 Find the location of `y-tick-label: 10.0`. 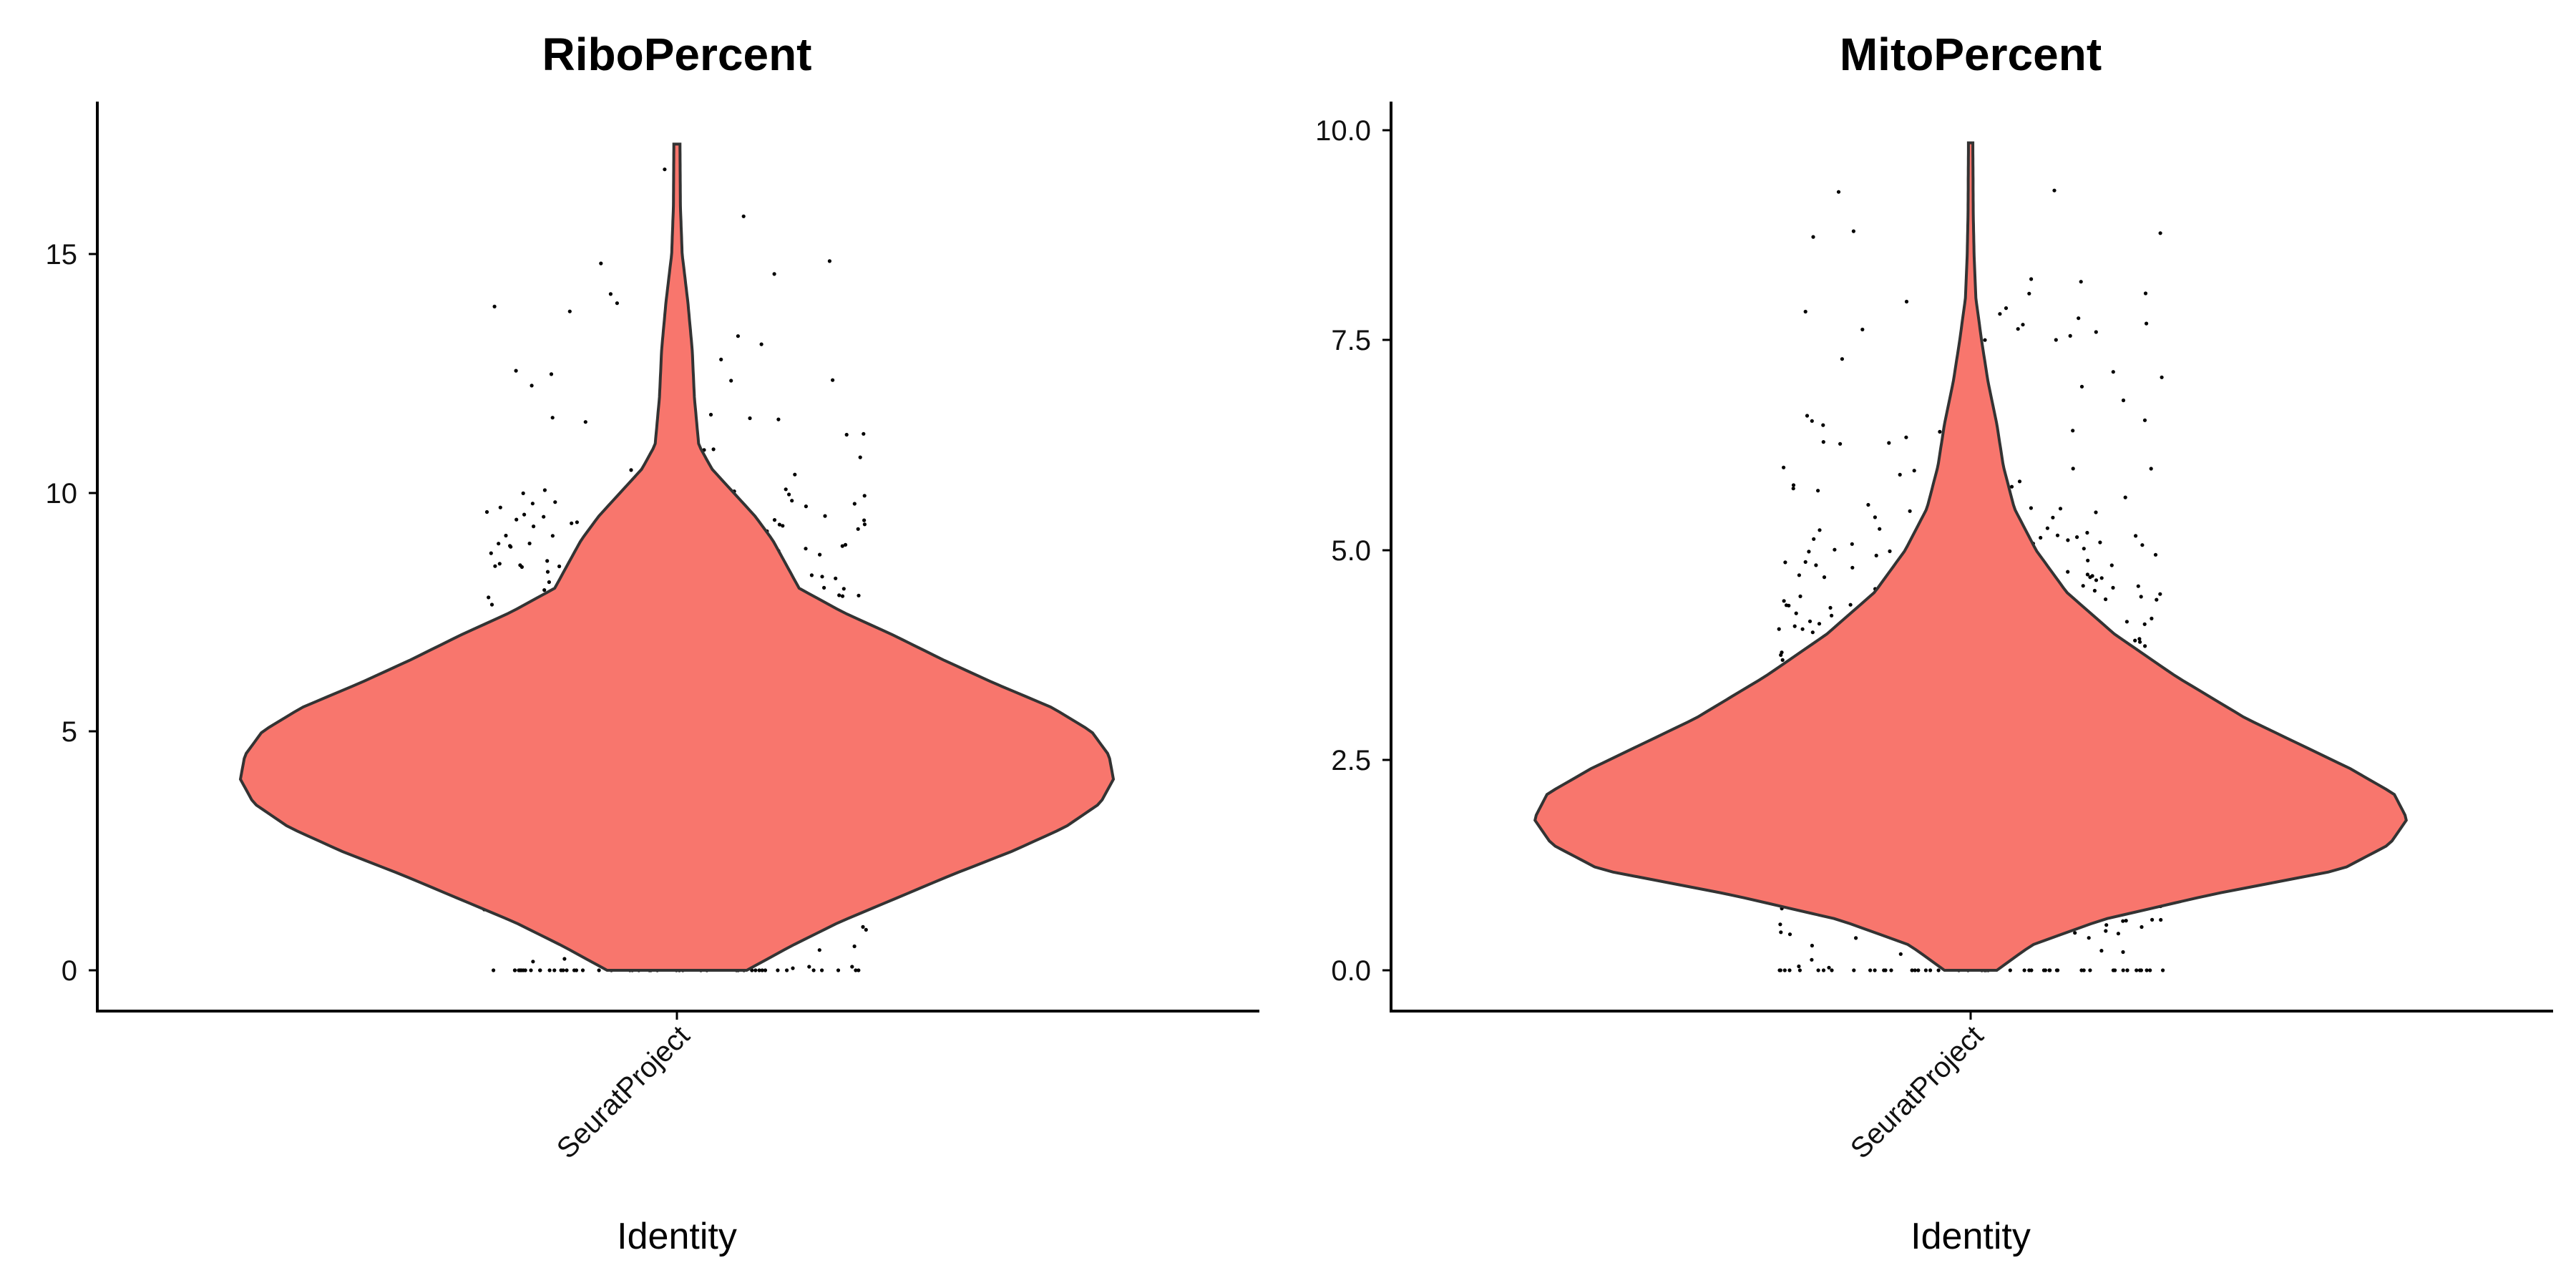

y-tick-label: 10.0 is located at coordinates (1343, 131).